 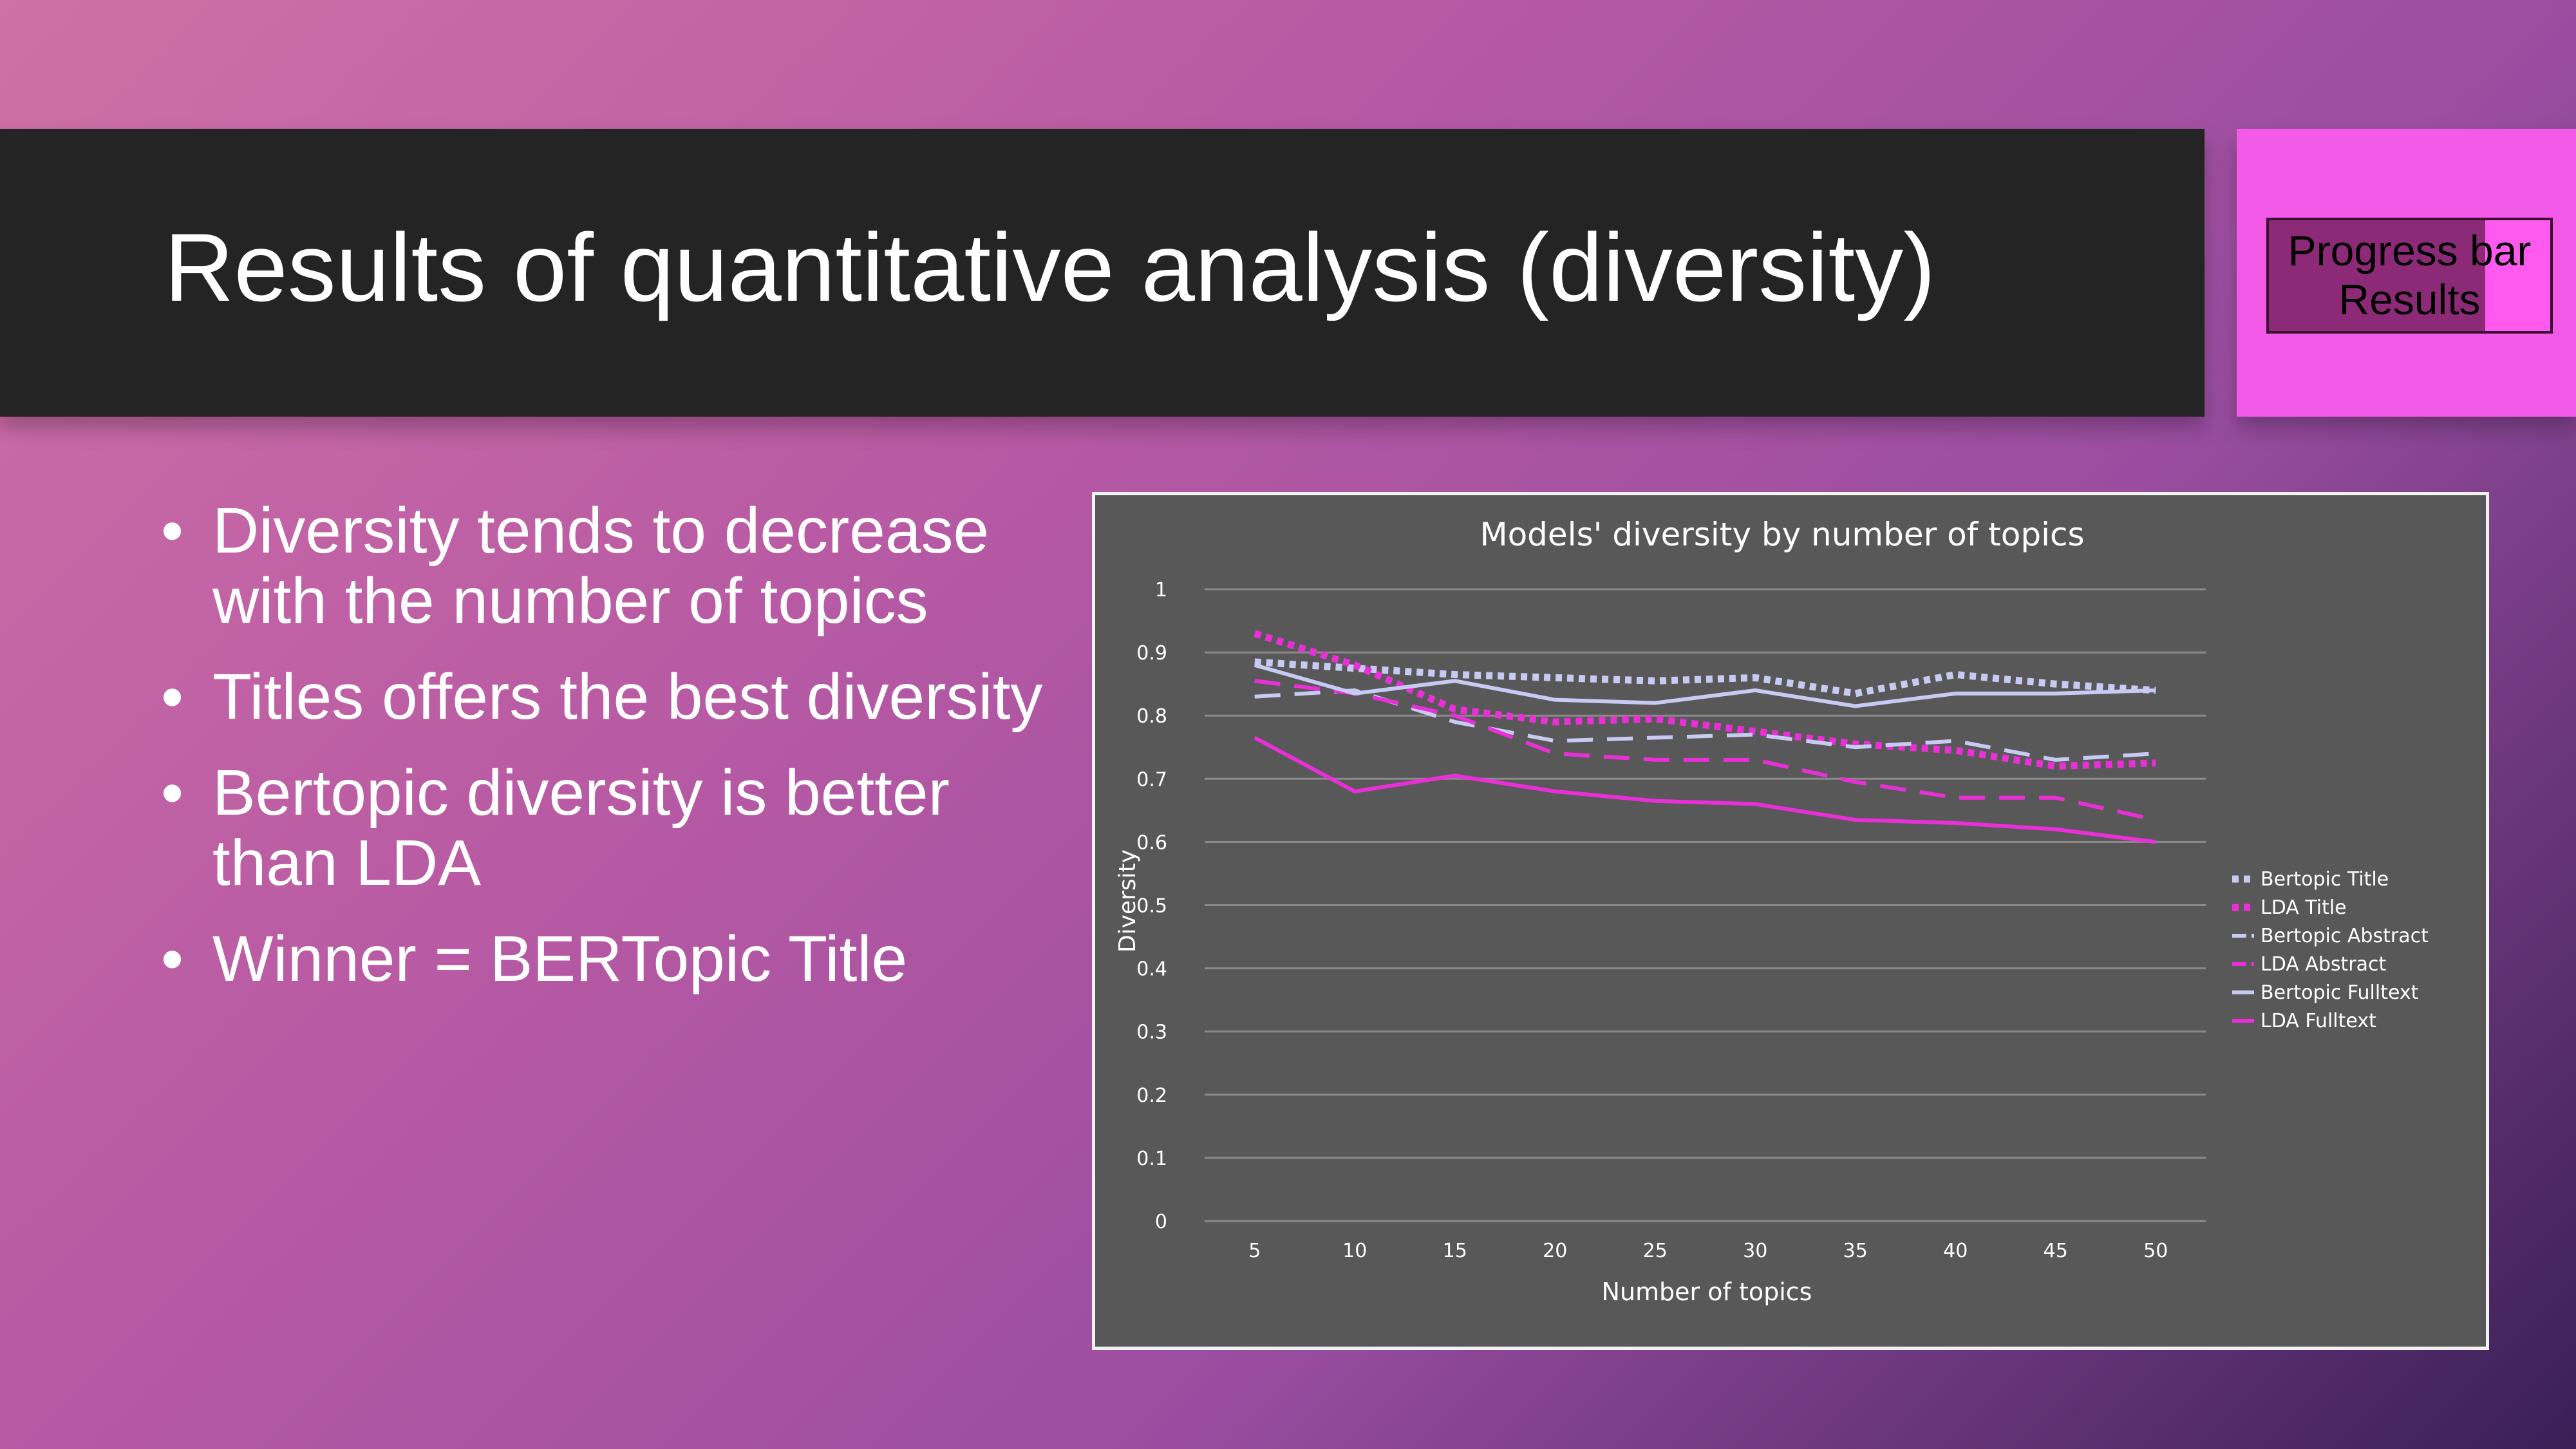 I want to click on x-axis-label: Number of topics, so click(x=1707, y=1292).